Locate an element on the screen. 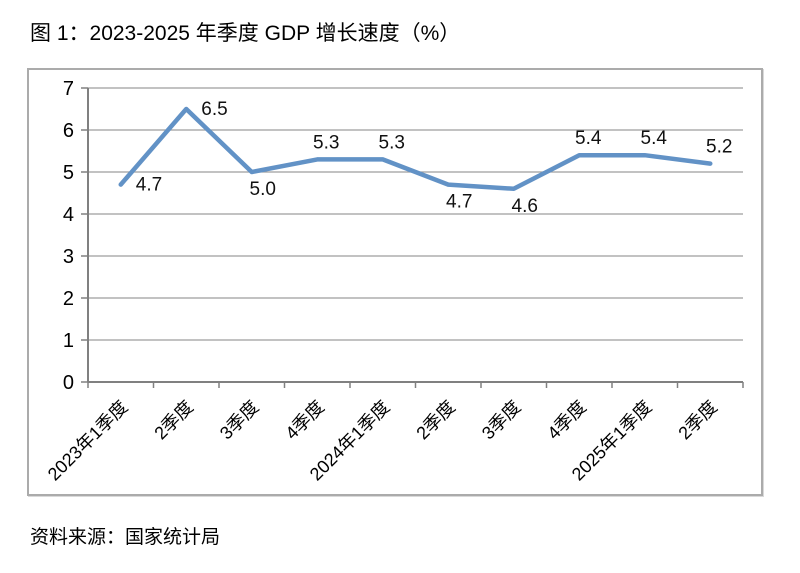 The width and height of the screenshot is (800, 573). gdp-trend-line is located at coordinates (415, 149).